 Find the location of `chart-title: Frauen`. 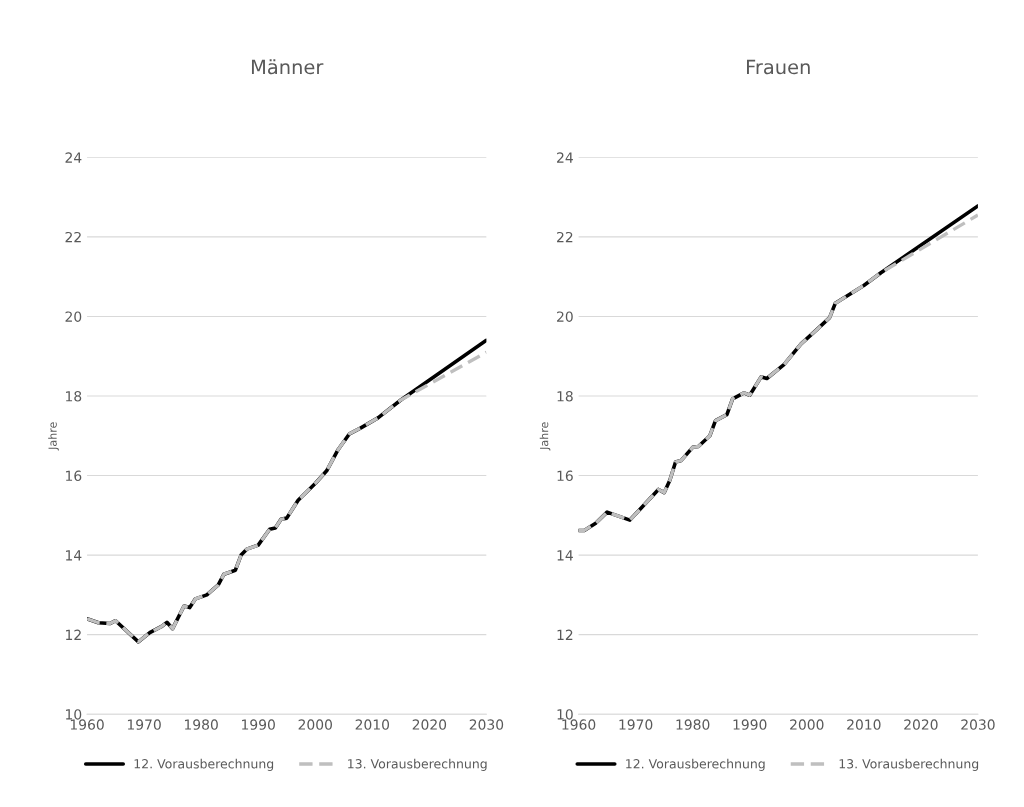

chart-title: Frauen is located at coordinates (778, 67).